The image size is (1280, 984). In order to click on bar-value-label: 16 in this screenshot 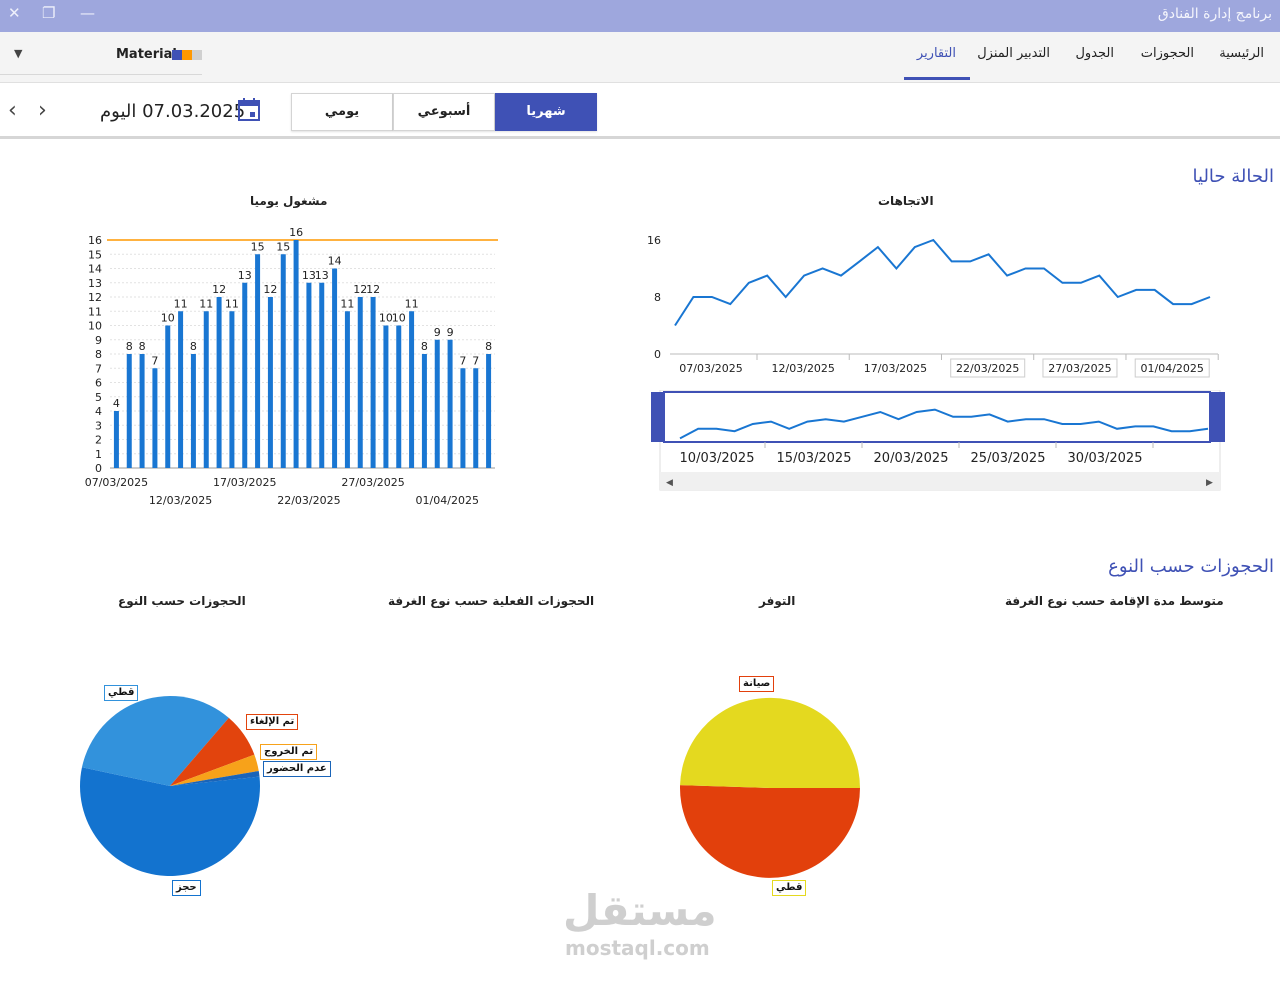, I will do `click(296, 232)`.